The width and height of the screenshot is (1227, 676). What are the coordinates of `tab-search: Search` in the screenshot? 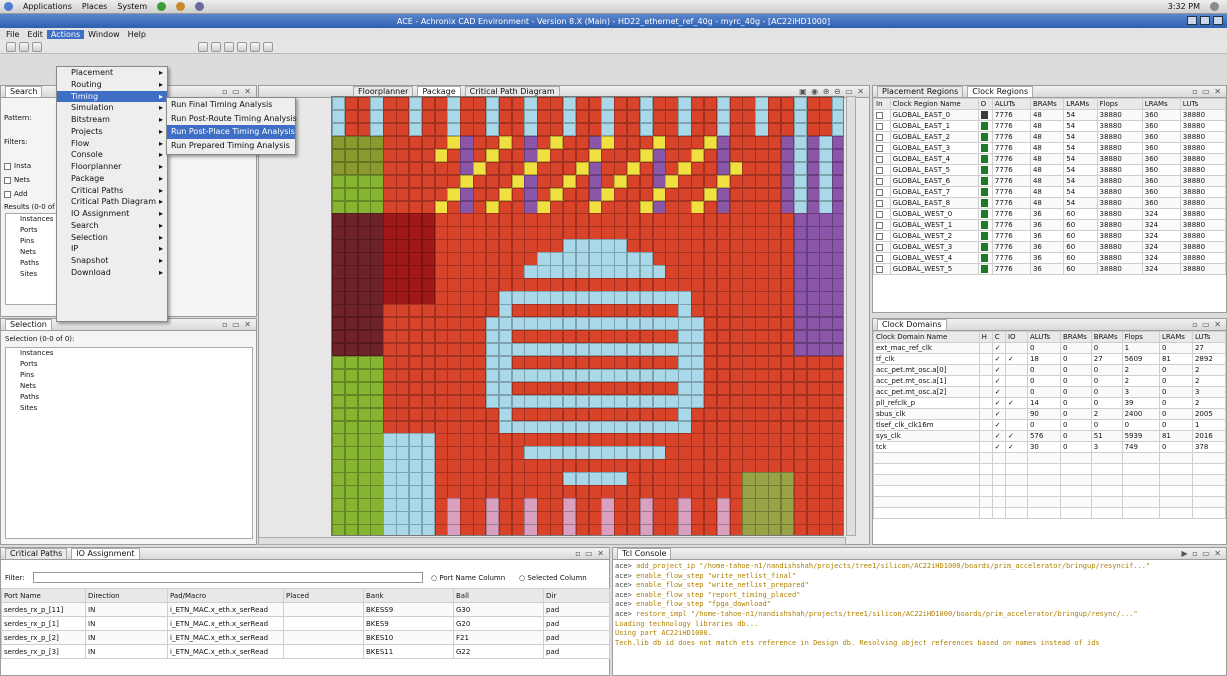 It's located at (24, 91).